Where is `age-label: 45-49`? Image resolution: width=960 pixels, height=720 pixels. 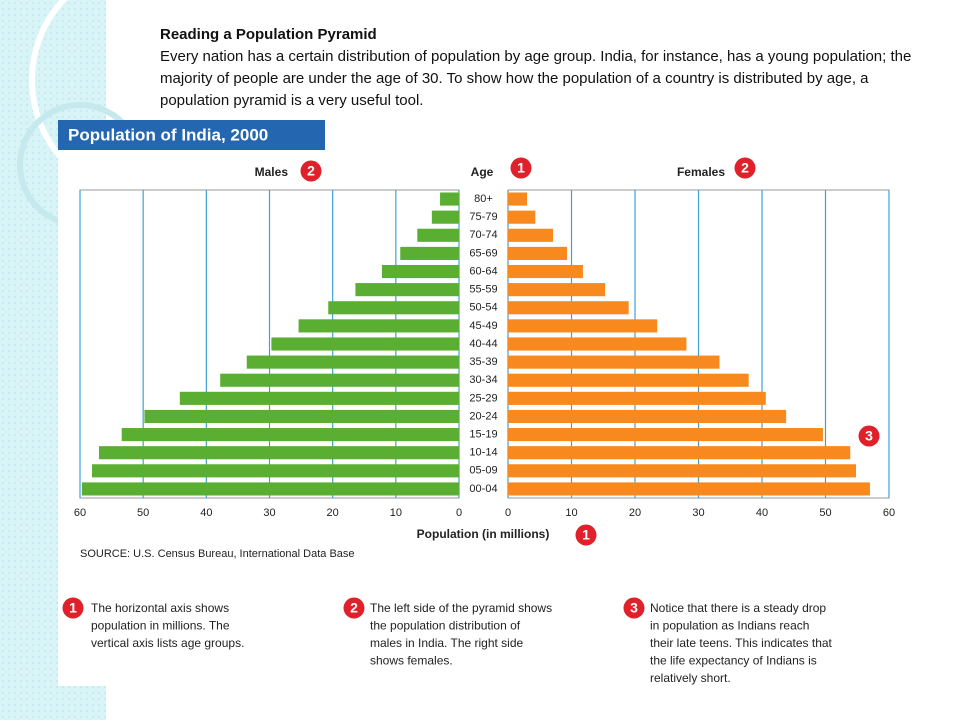 age-label: 45-49 is located at coordinates (483, 326).